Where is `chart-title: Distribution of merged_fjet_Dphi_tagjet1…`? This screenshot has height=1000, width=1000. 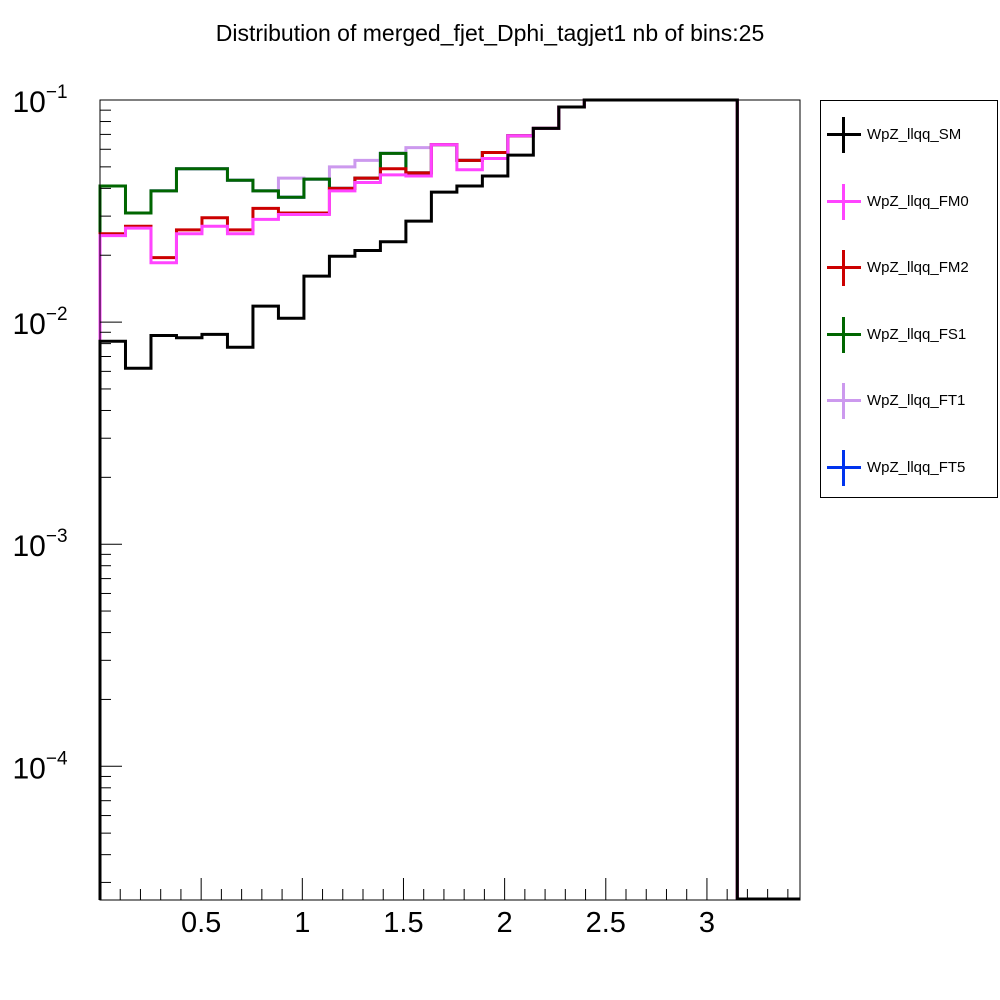
chart-title: Distribution of merged_fjet_Dphi_tagjet1… is located at coordinates (490, 33).